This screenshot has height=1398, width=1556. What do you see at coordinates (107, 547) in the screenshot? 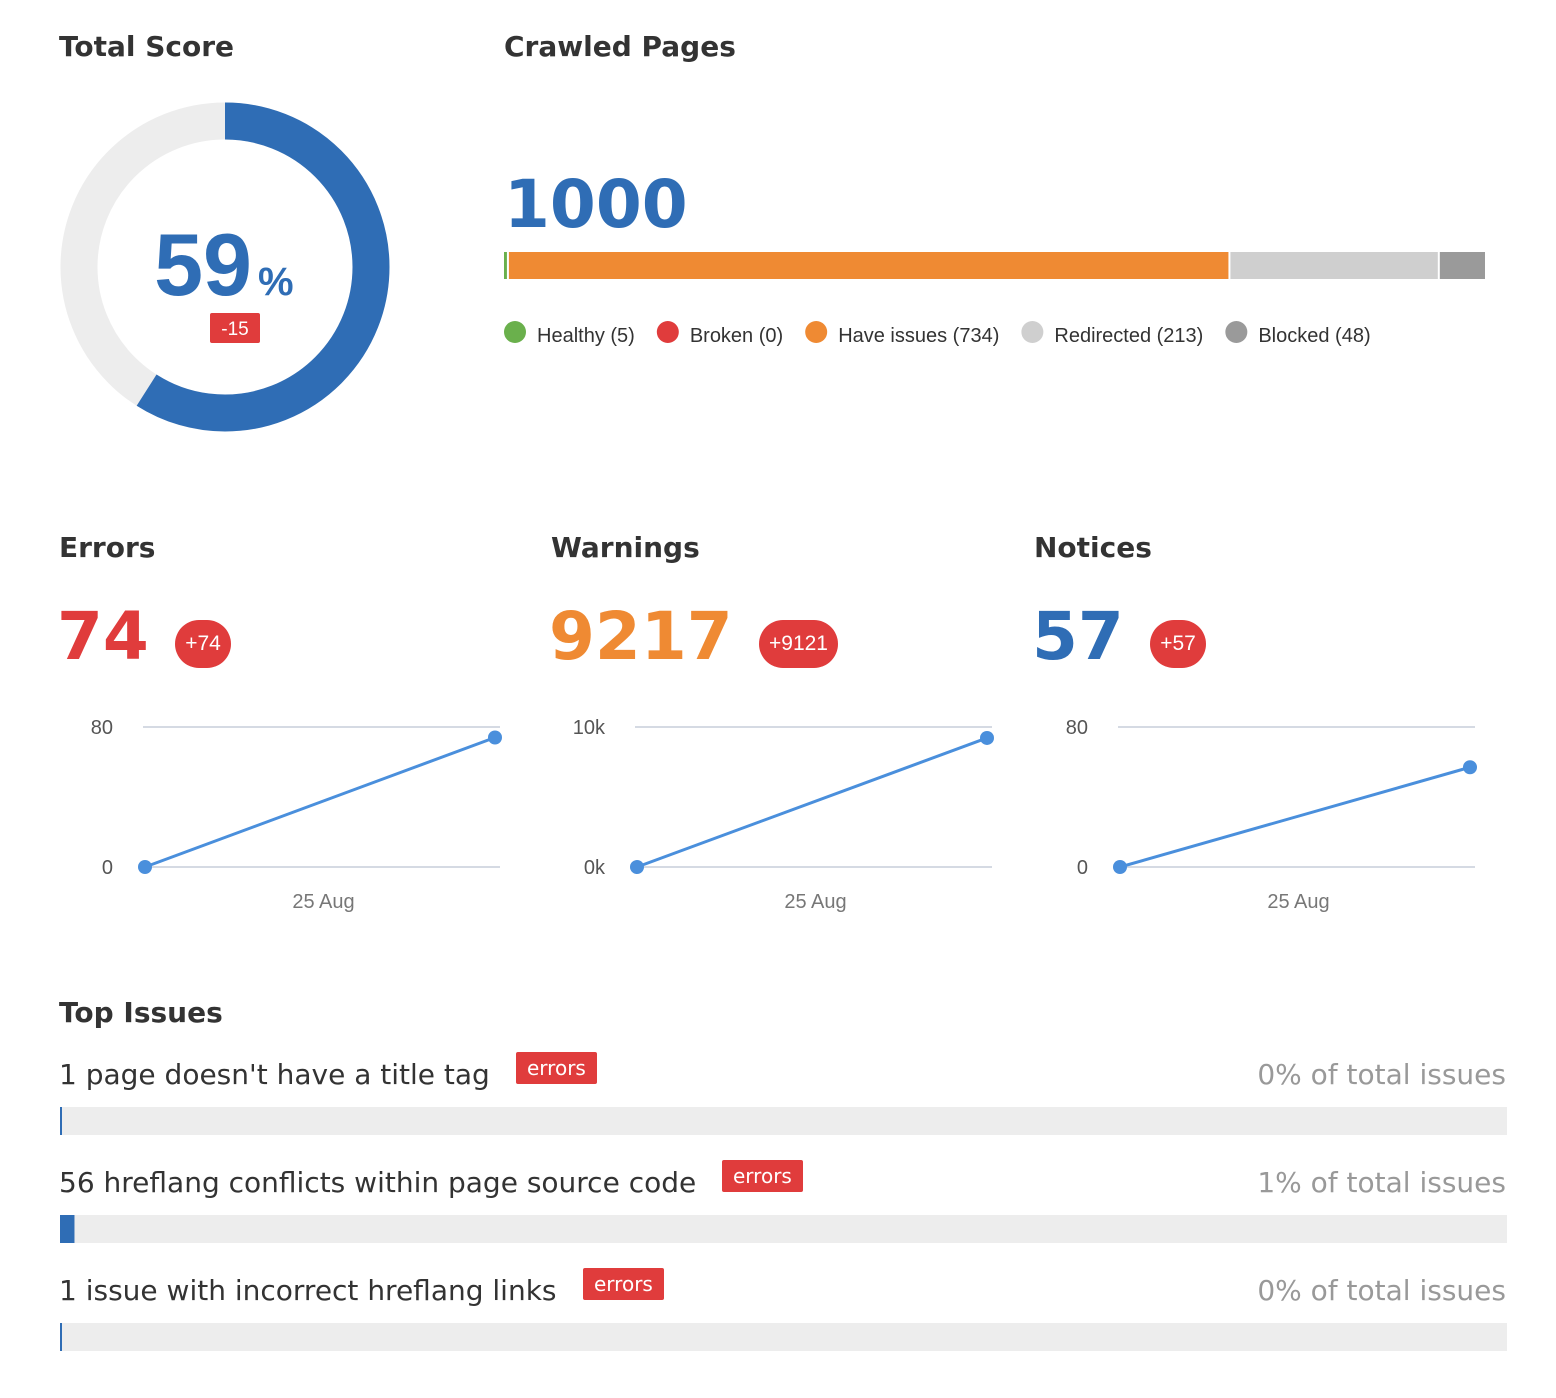
I see `panel-title: Errors` at bounding box center [107, 547].